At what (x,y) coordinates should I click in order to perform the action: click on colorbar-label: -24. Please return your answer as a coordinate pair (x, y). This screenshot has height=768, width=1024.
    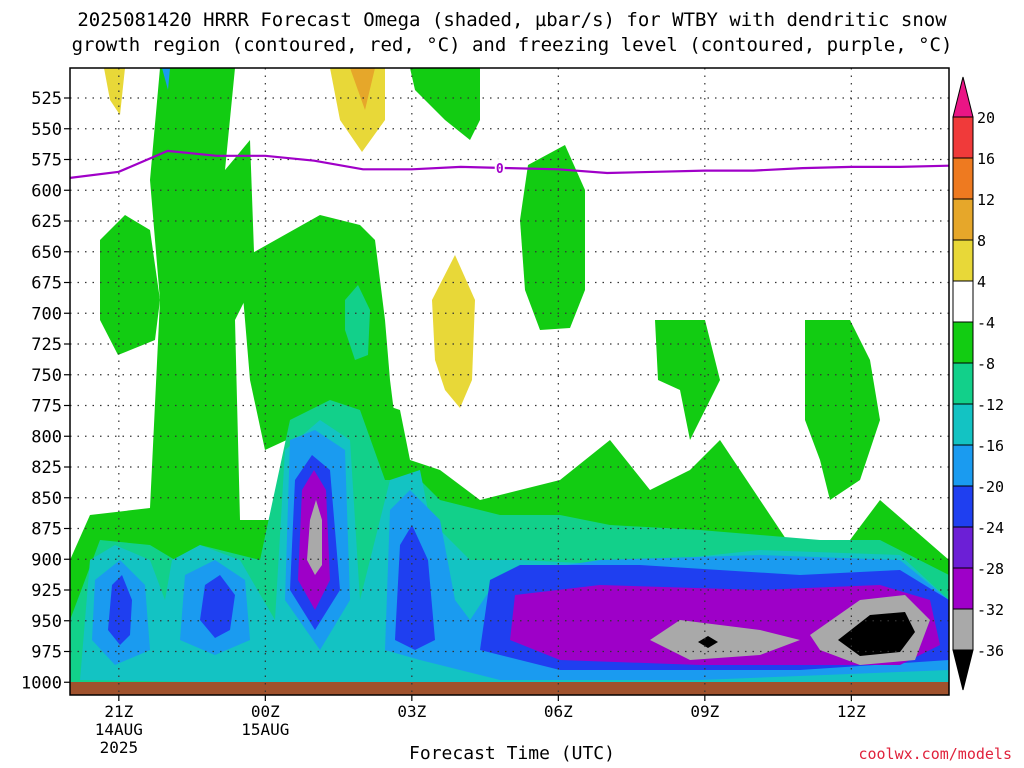
    Looking at the image, I should click on (990, 528).